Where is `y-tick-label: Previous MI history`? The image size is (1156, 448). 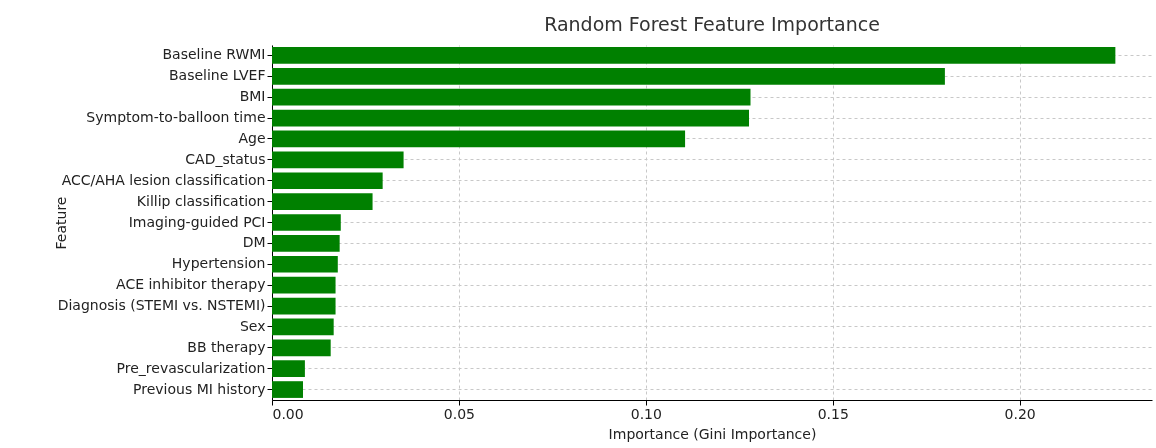 y-tick-label: Previous MI history is located at coordinates (199, 388).